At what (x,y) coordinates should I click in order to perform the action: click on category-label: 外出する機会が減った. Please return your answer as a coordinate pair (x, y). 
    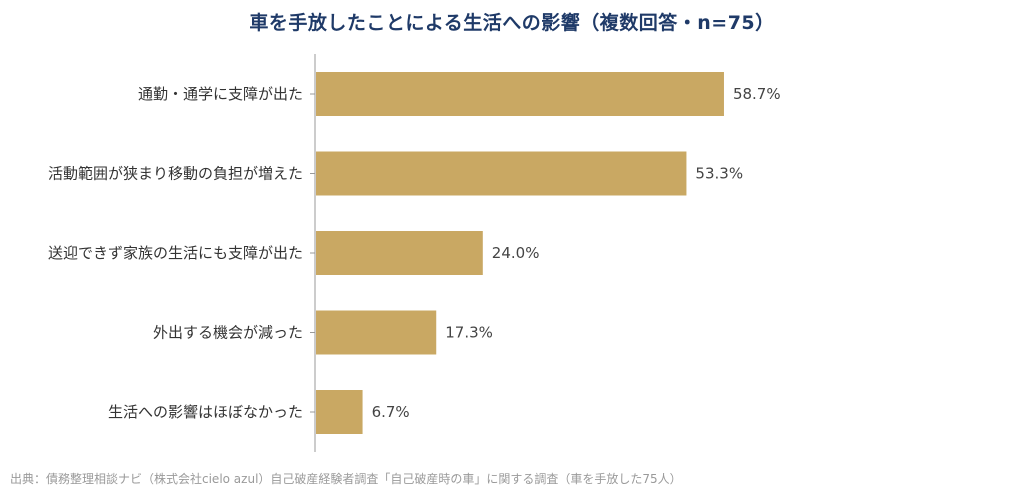
    Looking at the image, I should click on (228, 333).